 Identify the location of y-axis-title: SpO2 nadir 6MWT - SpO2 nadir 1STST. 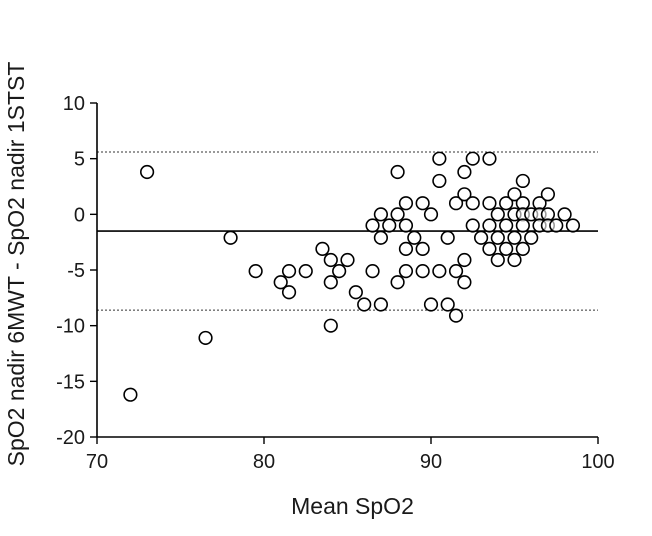
(16, 264).